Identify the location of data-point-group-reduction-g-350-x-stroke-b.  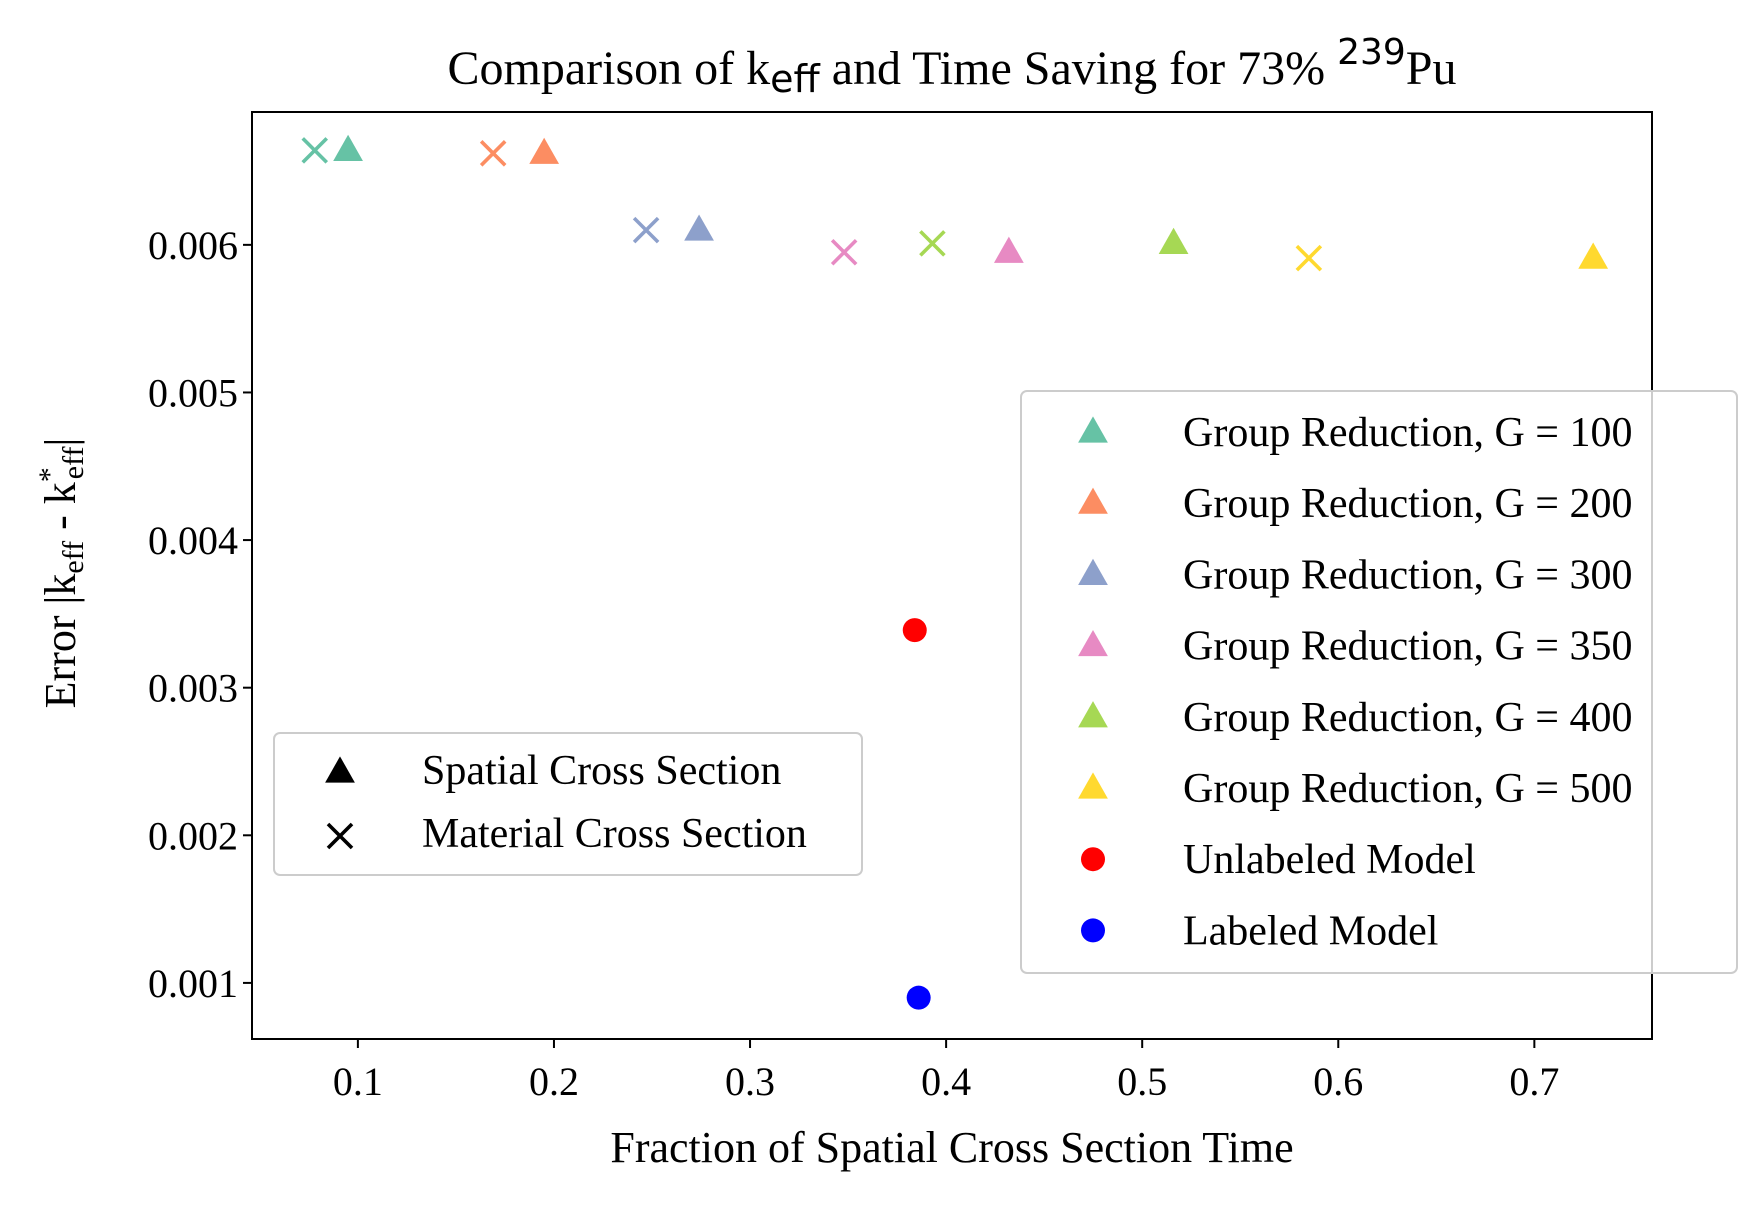
(844, 252).